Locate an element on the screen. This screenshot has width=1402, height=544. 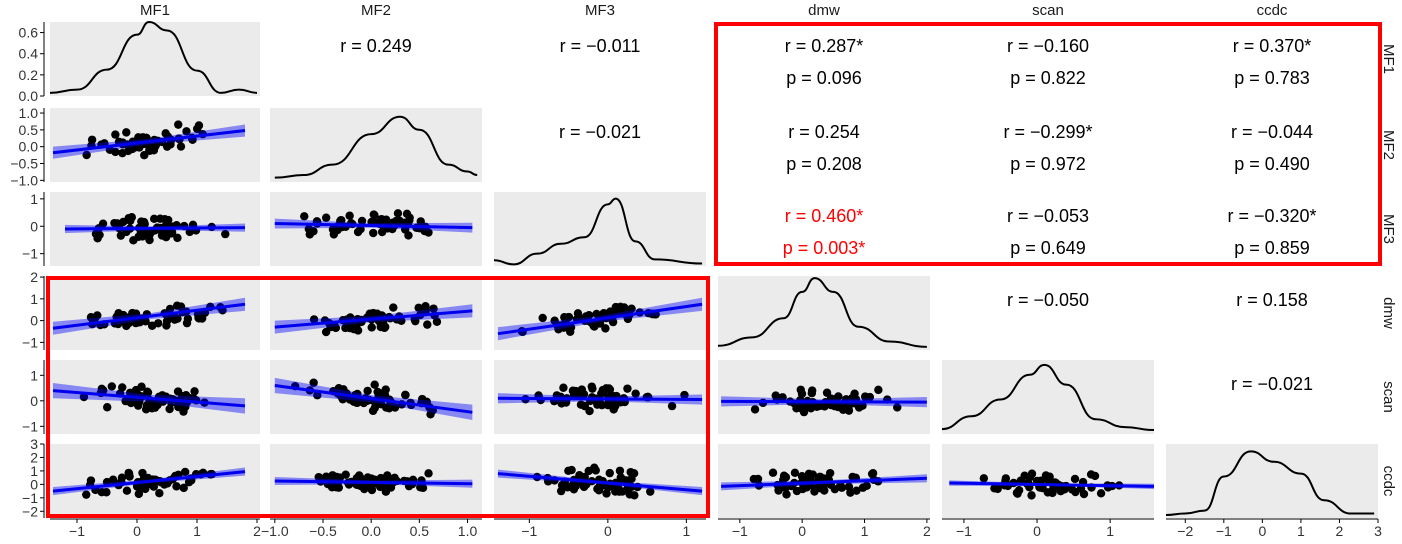
fit-line-dmw-vs-MF2 is located at coordinates (373, 319).